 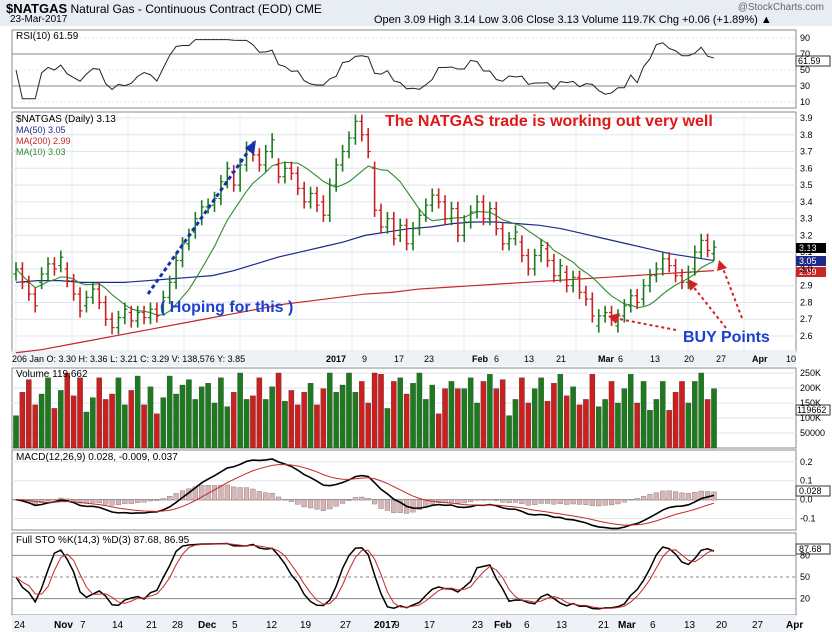 I want to click on date-strip-label: 20, so click(x=689, y=359).